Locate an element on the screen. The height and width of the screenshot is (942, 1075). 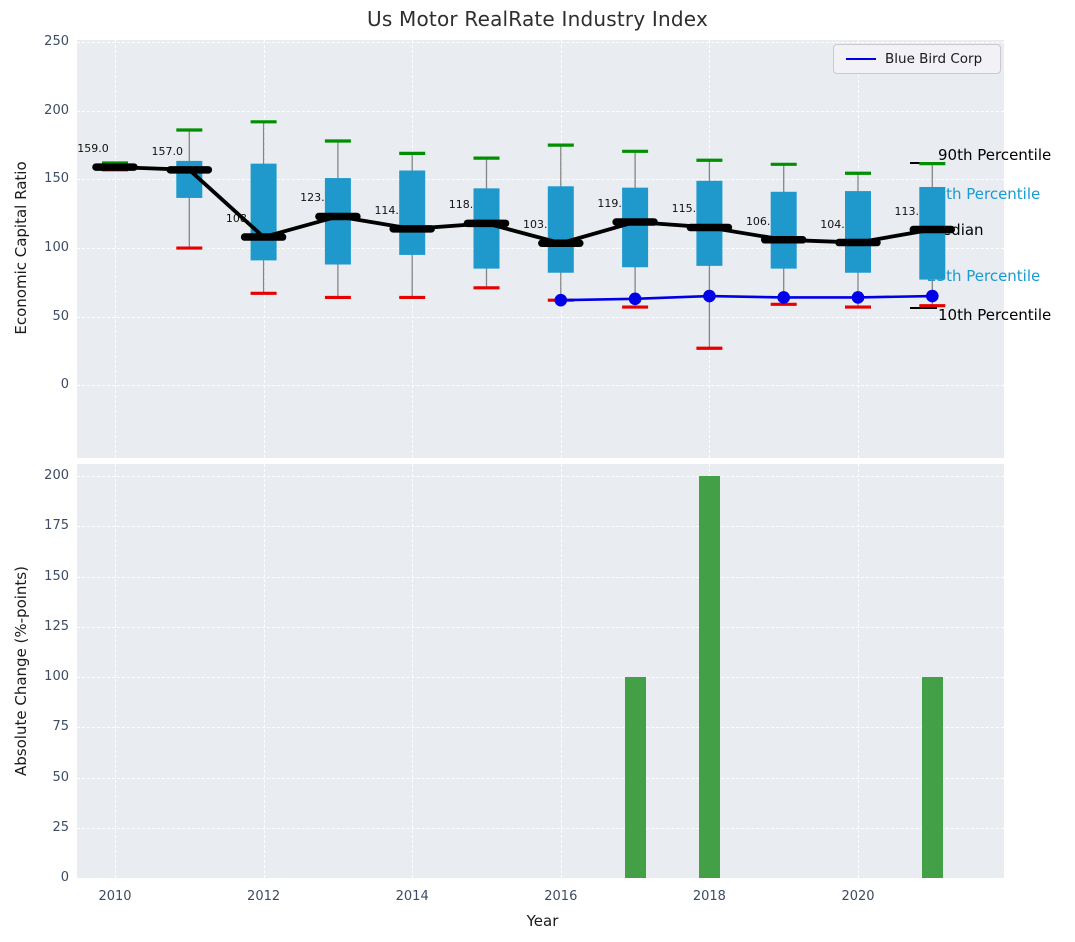
median-value-label: 119.0 is located at coordinates (613, 203).